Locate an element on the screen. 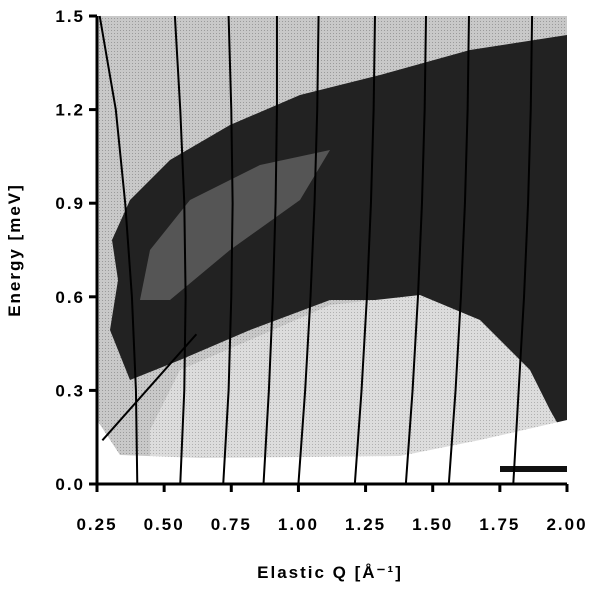 The height and width of the screenshot is (593, 594). y-tick-label: 0.0 is located at coordinates (70, 484).